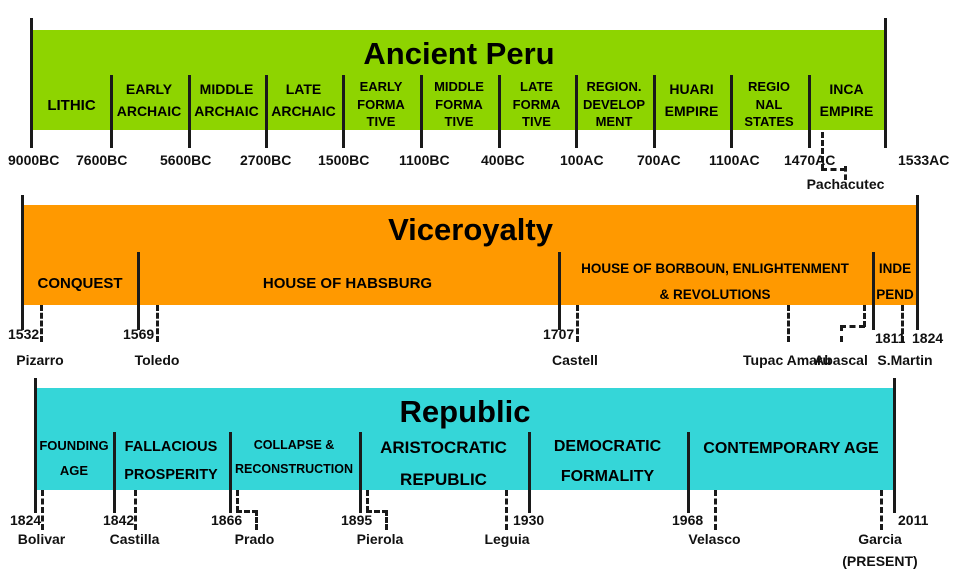  What do you see at coordinates (303, 100) in the screenshot?
I see `period-late-archaic: LATE ARCHAIC` at bounding box center [303, 100].